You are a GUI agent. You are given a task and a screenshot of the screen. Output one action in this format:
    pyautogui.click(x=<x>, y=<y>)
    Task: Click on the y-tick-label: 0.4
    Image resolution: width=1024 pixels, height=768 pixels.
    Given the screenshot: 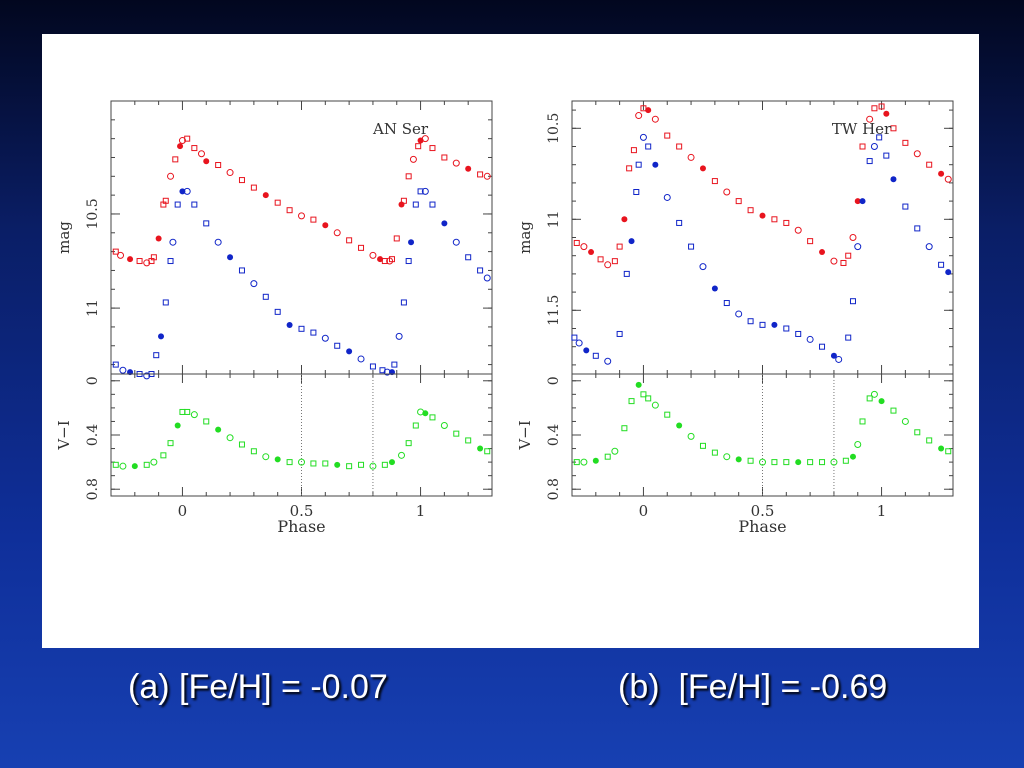 What is the action you would take?
    pyautogui.click(x=554, y=435)
    